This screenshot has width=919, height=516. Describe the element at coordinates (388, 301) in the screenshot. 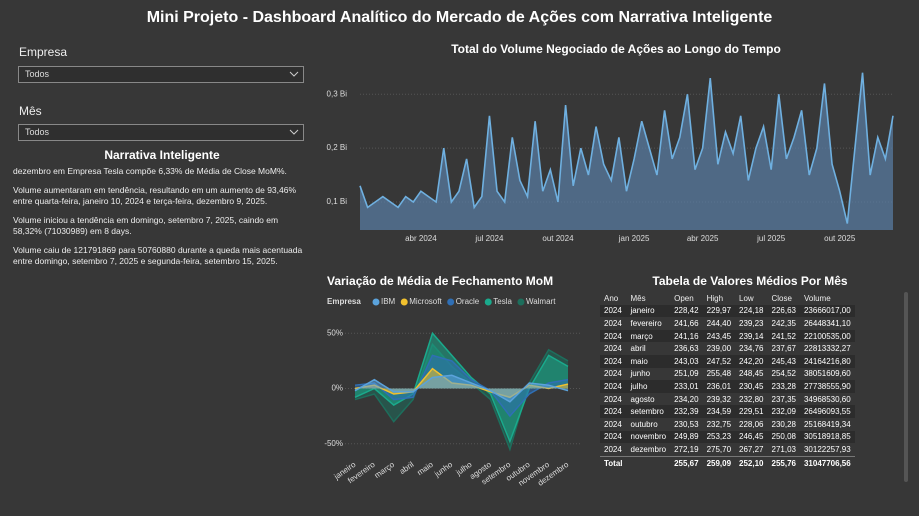

I see `legend-label: IBM` at that location.